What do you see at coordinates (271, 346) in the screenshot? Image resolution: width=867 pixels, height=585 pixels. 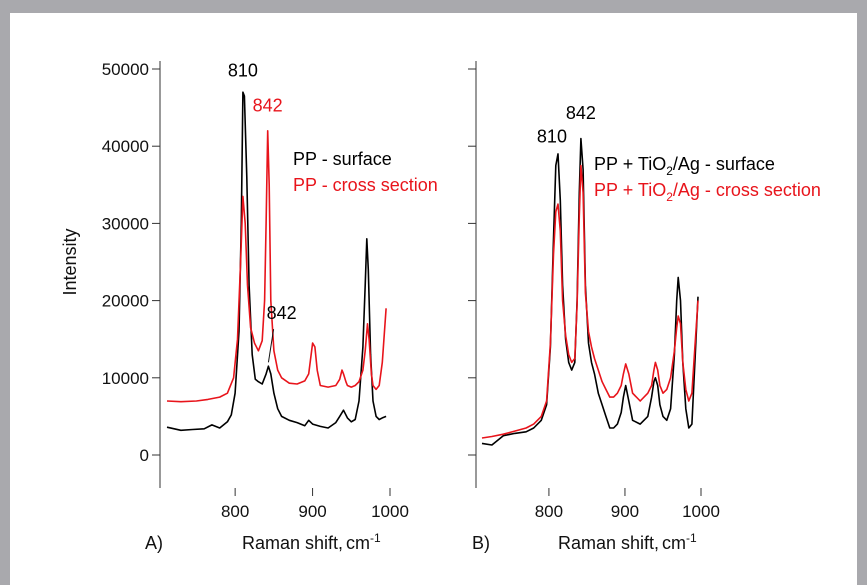 I see `annotation-leader-line` at bounding box center [271, 346].